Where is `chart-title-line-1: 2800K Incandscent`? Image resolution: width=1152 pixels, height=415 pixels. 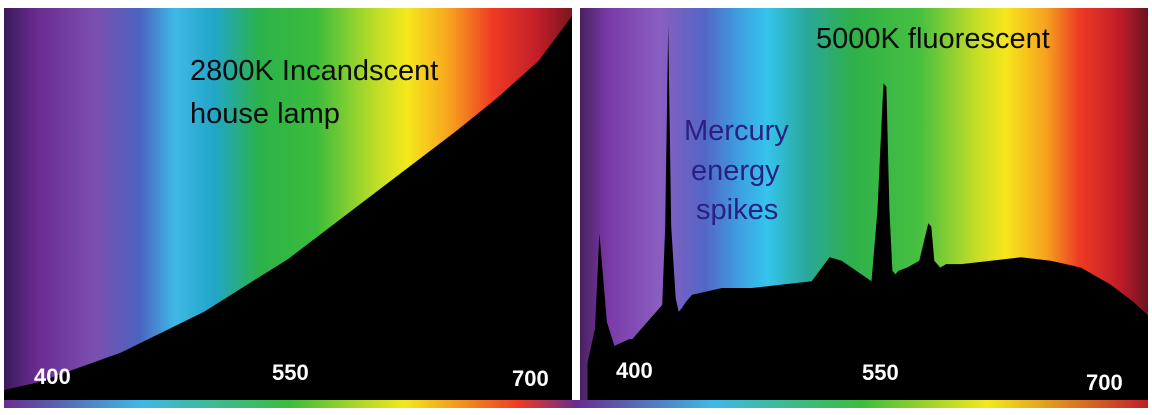
chart-title-line-1: 2800K Incandscent is located at coordinates (314, 71).